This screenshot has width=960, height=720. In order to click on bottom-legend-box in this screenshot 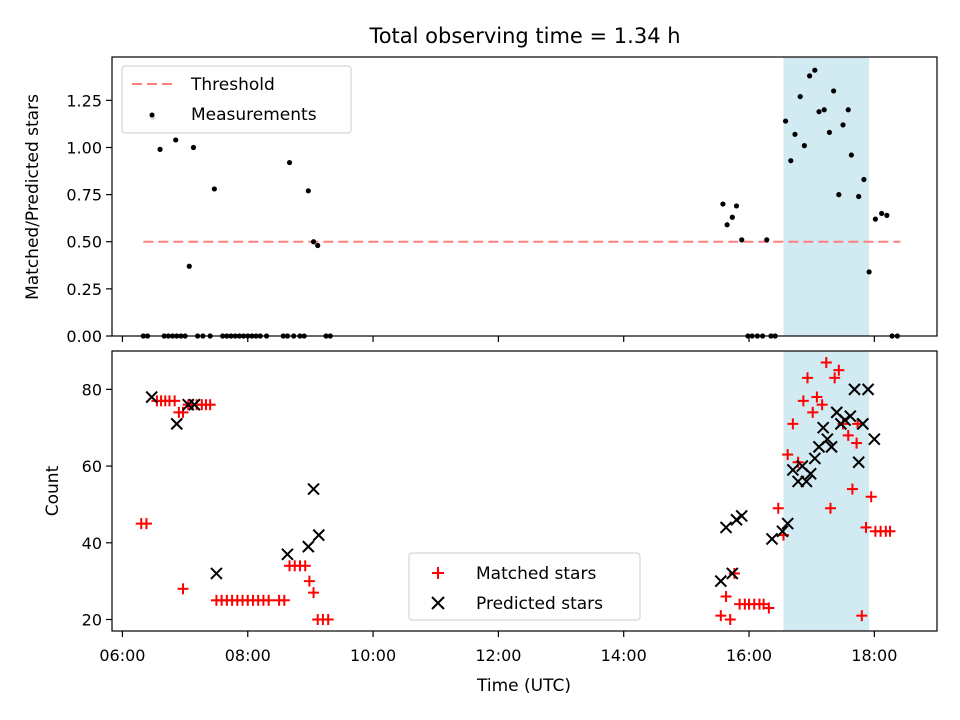, I will do `click(524, 586)`.